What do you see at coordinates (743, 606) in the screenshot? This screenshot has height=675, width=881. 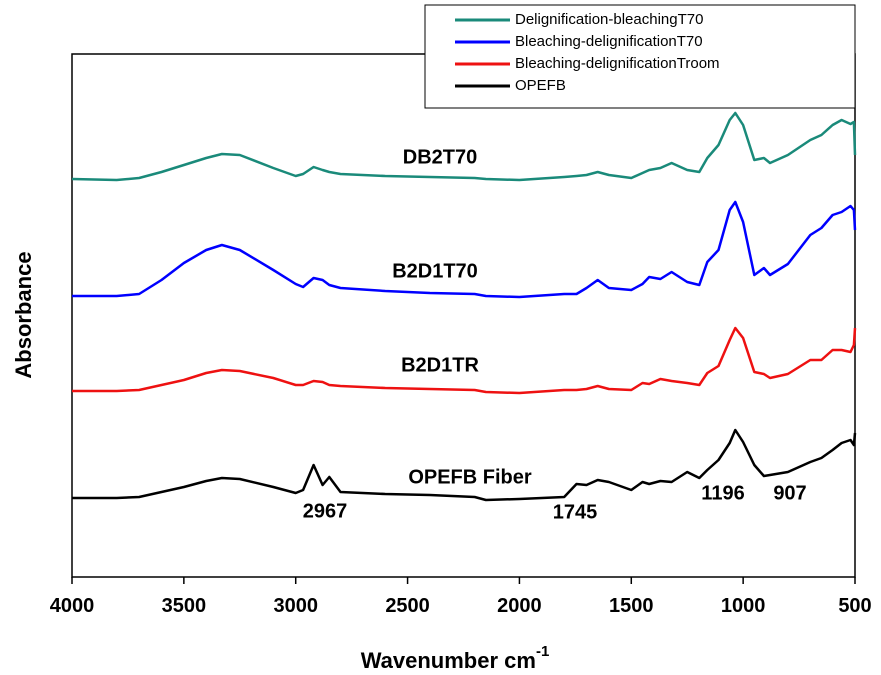 I see `x-tick-label: 1000` at bounding box center [743, 606].